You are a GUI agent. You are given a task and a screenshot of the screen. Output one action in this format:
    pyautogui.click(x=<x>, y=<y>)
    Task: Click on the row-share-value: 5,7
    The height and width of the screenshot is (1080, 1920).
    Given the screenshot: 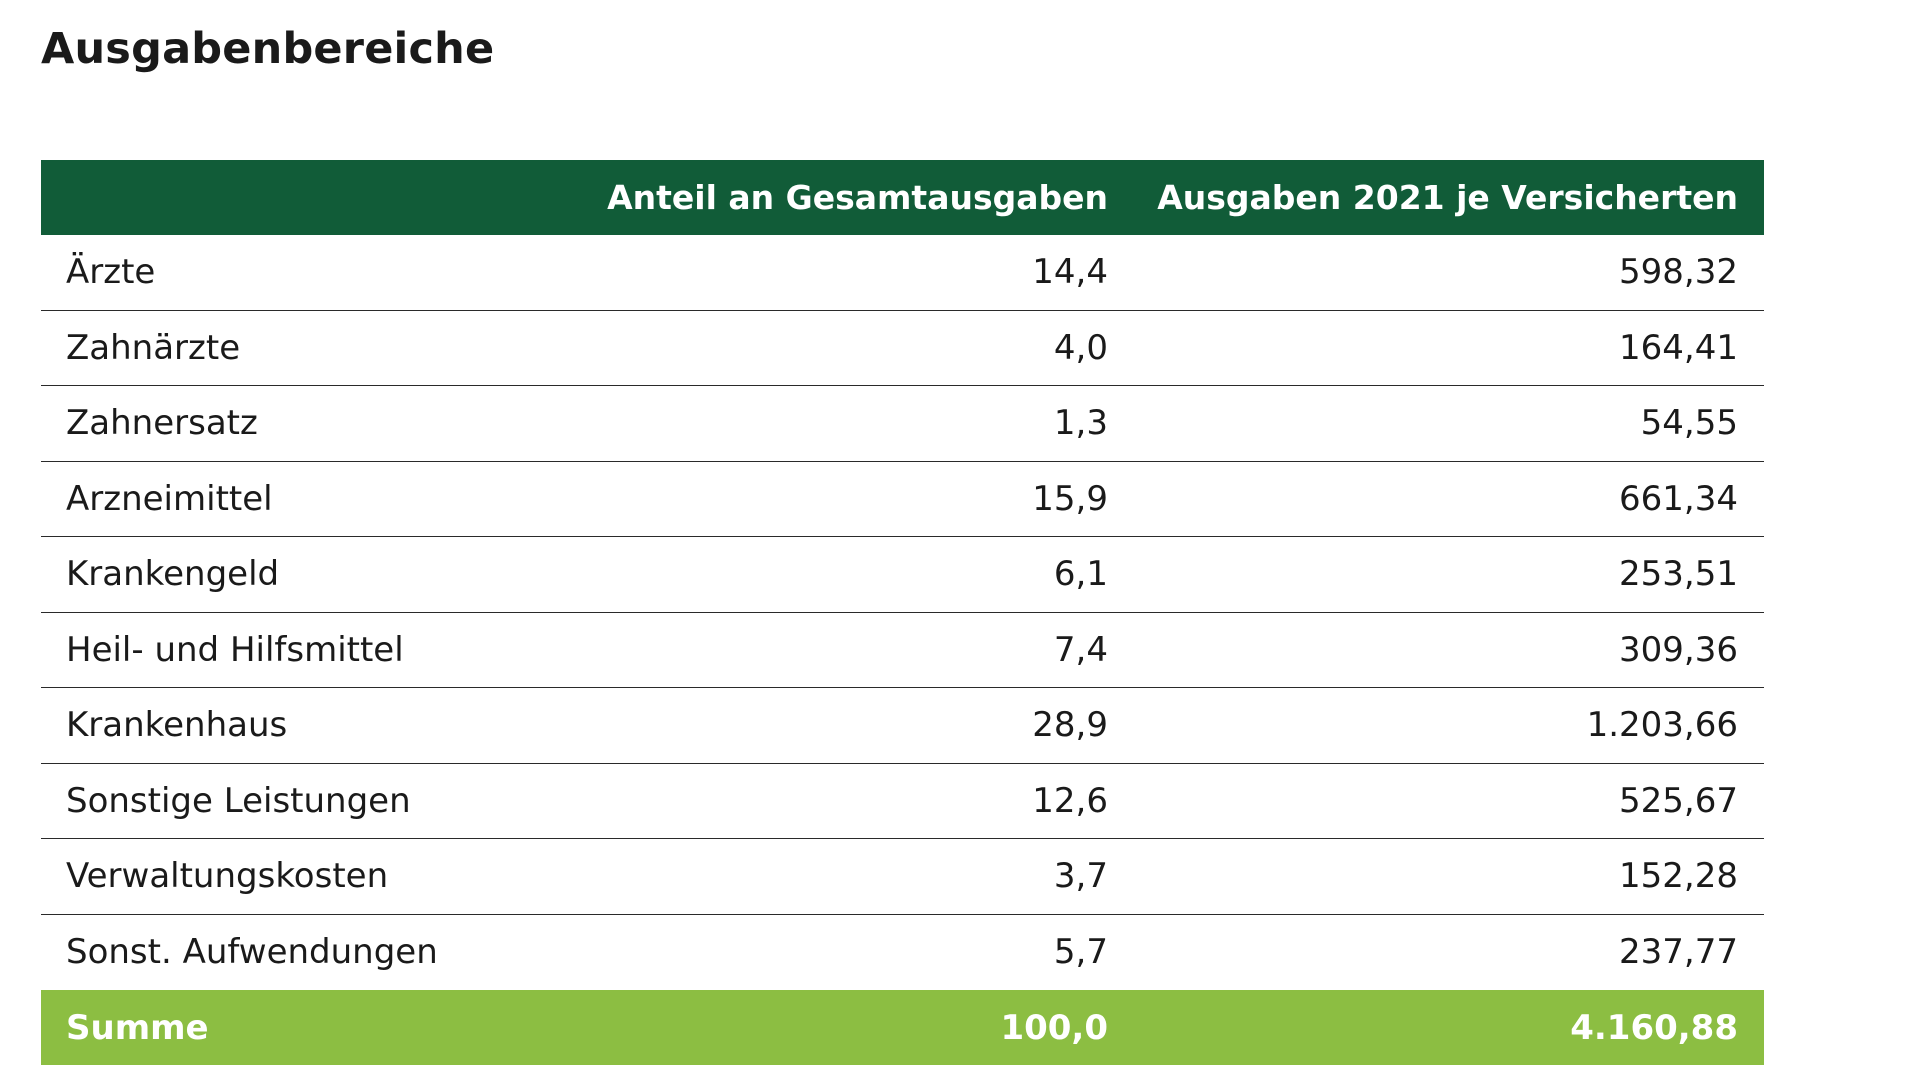 What is the action you would take?
    pyautogui.click(x=1080, y=952)
    